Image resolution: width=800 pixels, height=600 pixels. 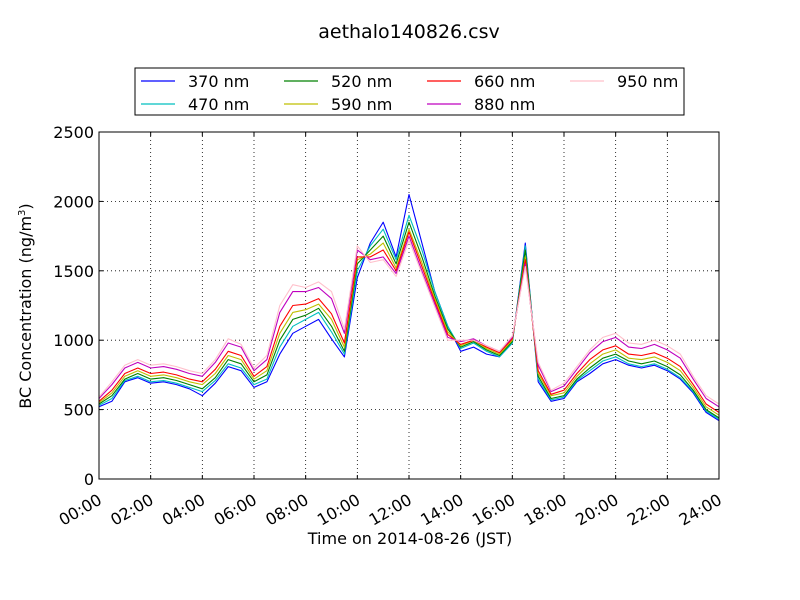 I want to click on y-tick-label: 2500, so click(x=73, y=132).